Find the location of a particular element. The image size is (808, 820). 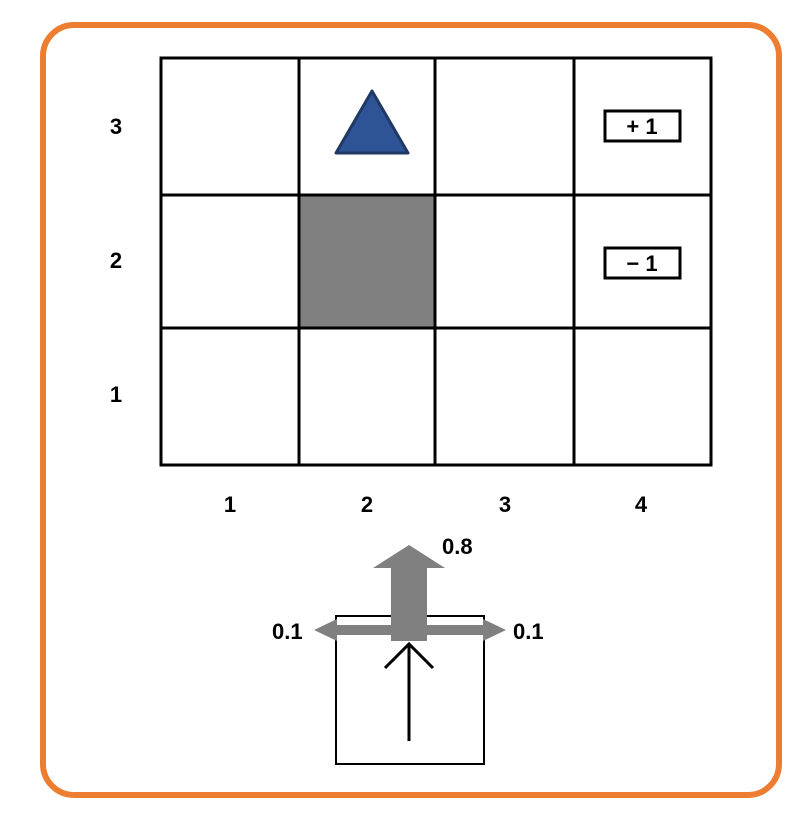

col-label-1: 1 is located at coordinates (230, 504).